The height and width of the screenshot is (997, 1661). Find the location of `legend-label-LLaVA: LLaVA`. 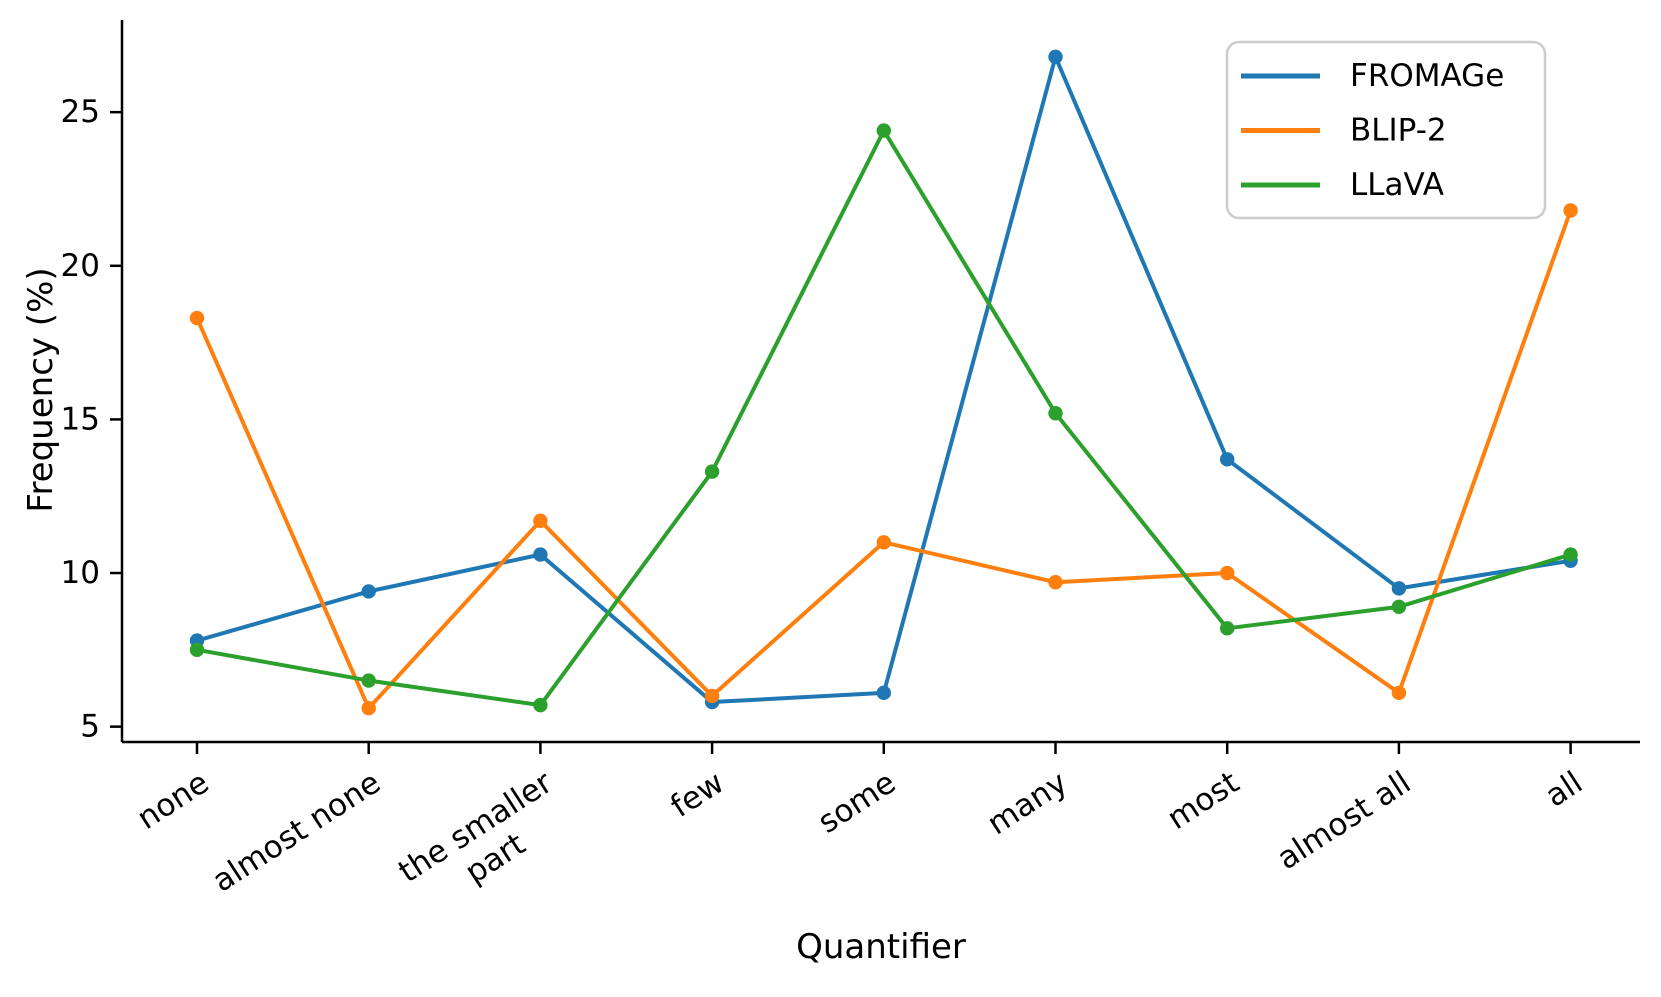

legend-label-LLaVA: LLaVA is located at coordinates (1397, 185).